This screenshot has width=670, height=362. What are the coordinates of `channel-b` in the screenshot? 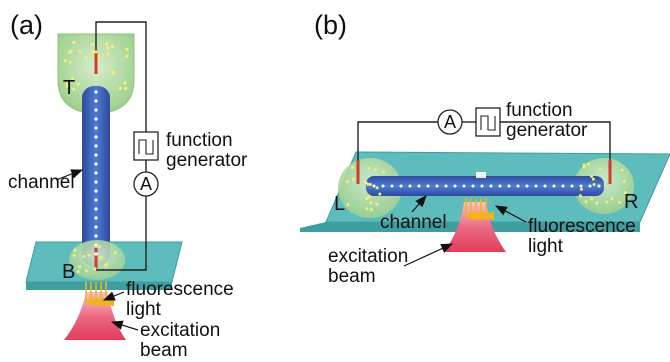 It's located at (485, 186).